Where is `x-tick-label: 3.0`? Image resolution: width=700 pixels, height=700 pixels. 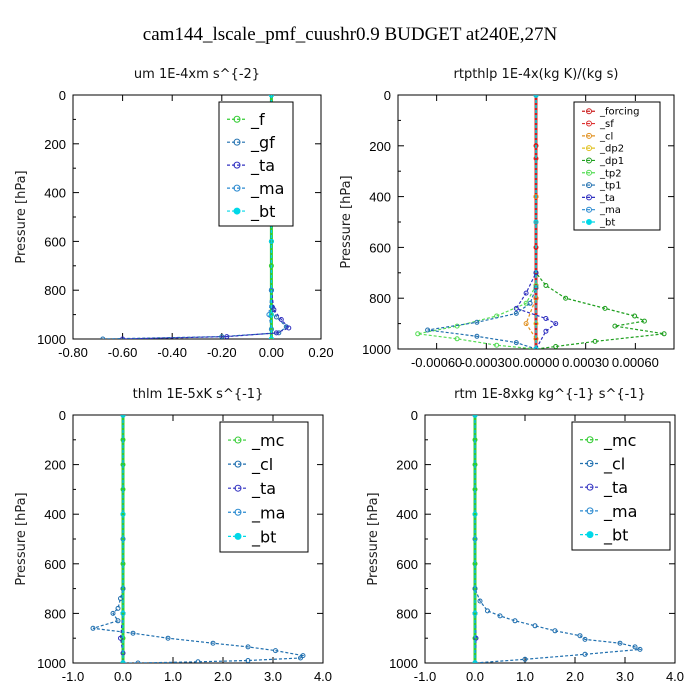 x-tick-label: 3.0 is located at coordinates (273, 676).